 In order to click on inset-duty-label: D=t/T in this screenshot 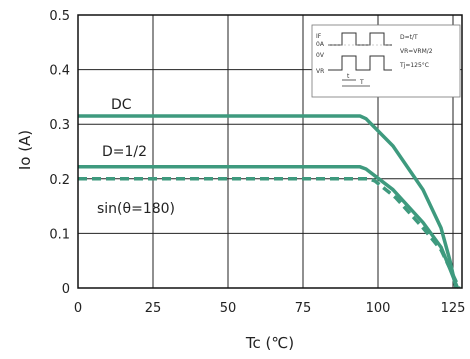, I will do `click(409, 37)`.